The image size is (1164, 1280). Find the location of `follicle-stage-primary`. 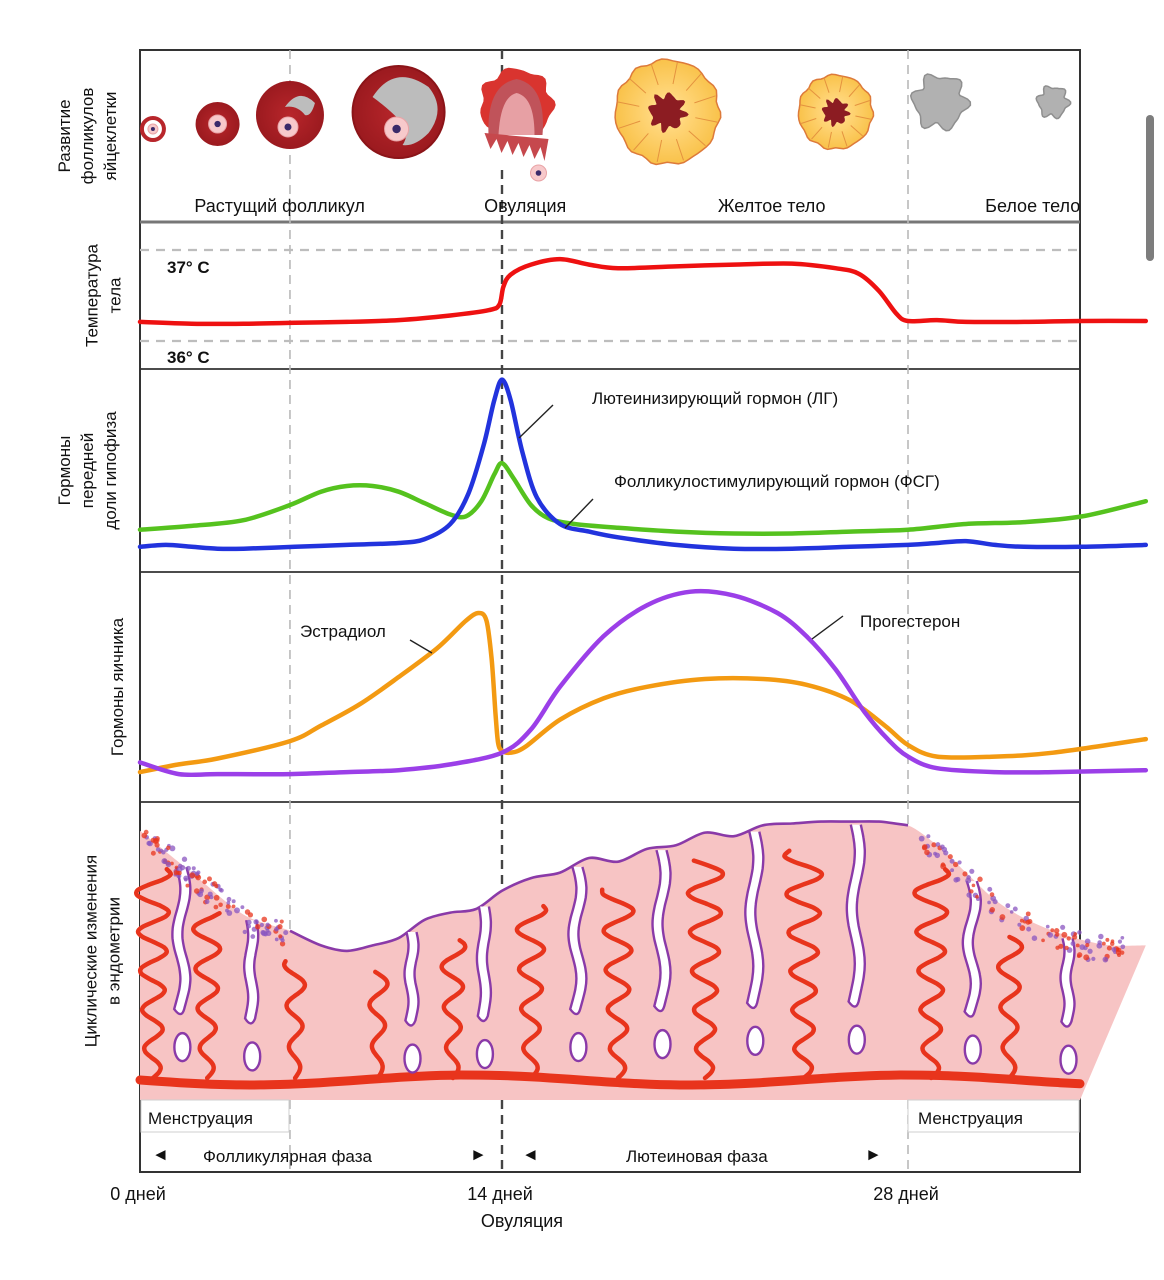

follicle-stage-primary is located at coordinates (217, 124).